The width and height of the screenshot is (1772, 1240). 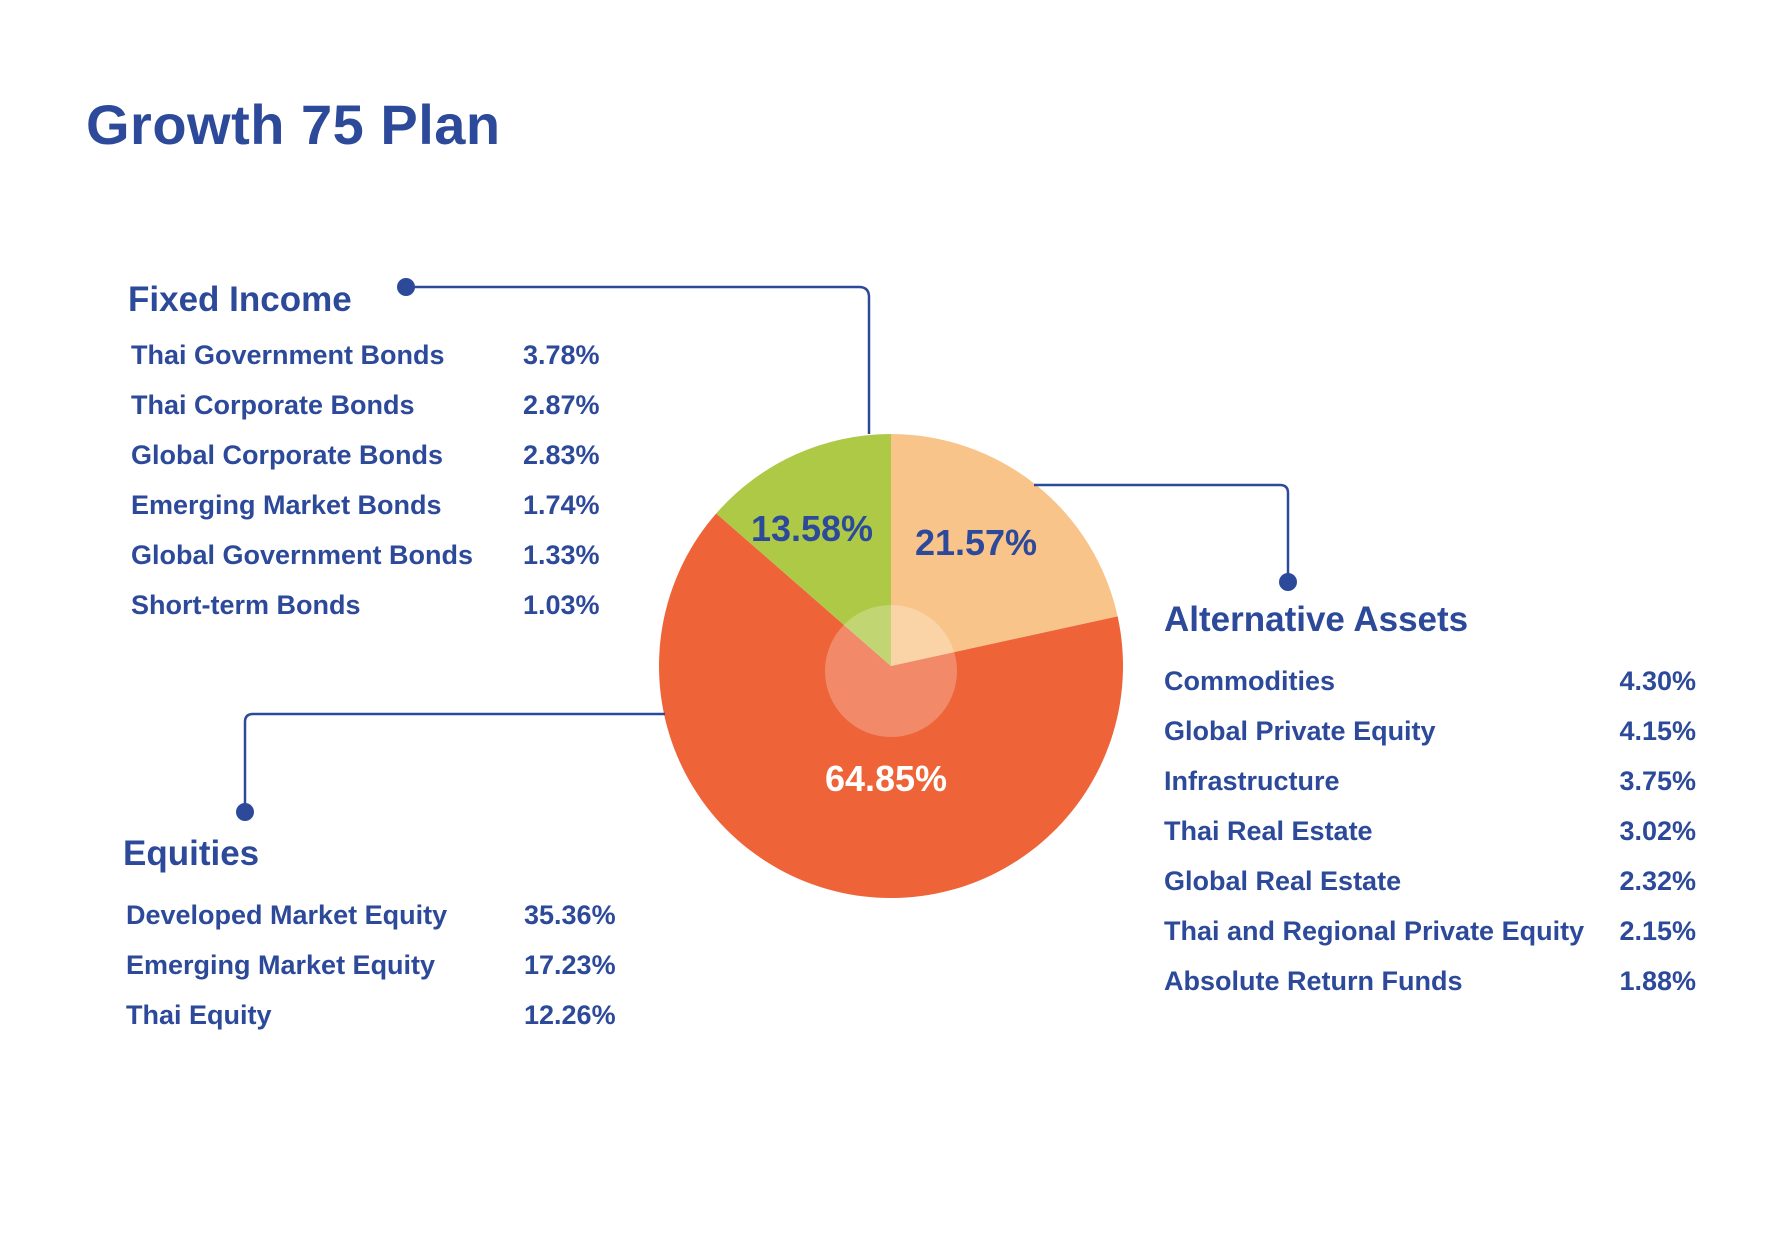 What do you see at coordinates (570, 1015) in the screenshot?
I see `item-value: 12.26%` at bounding box center [570, 1015].